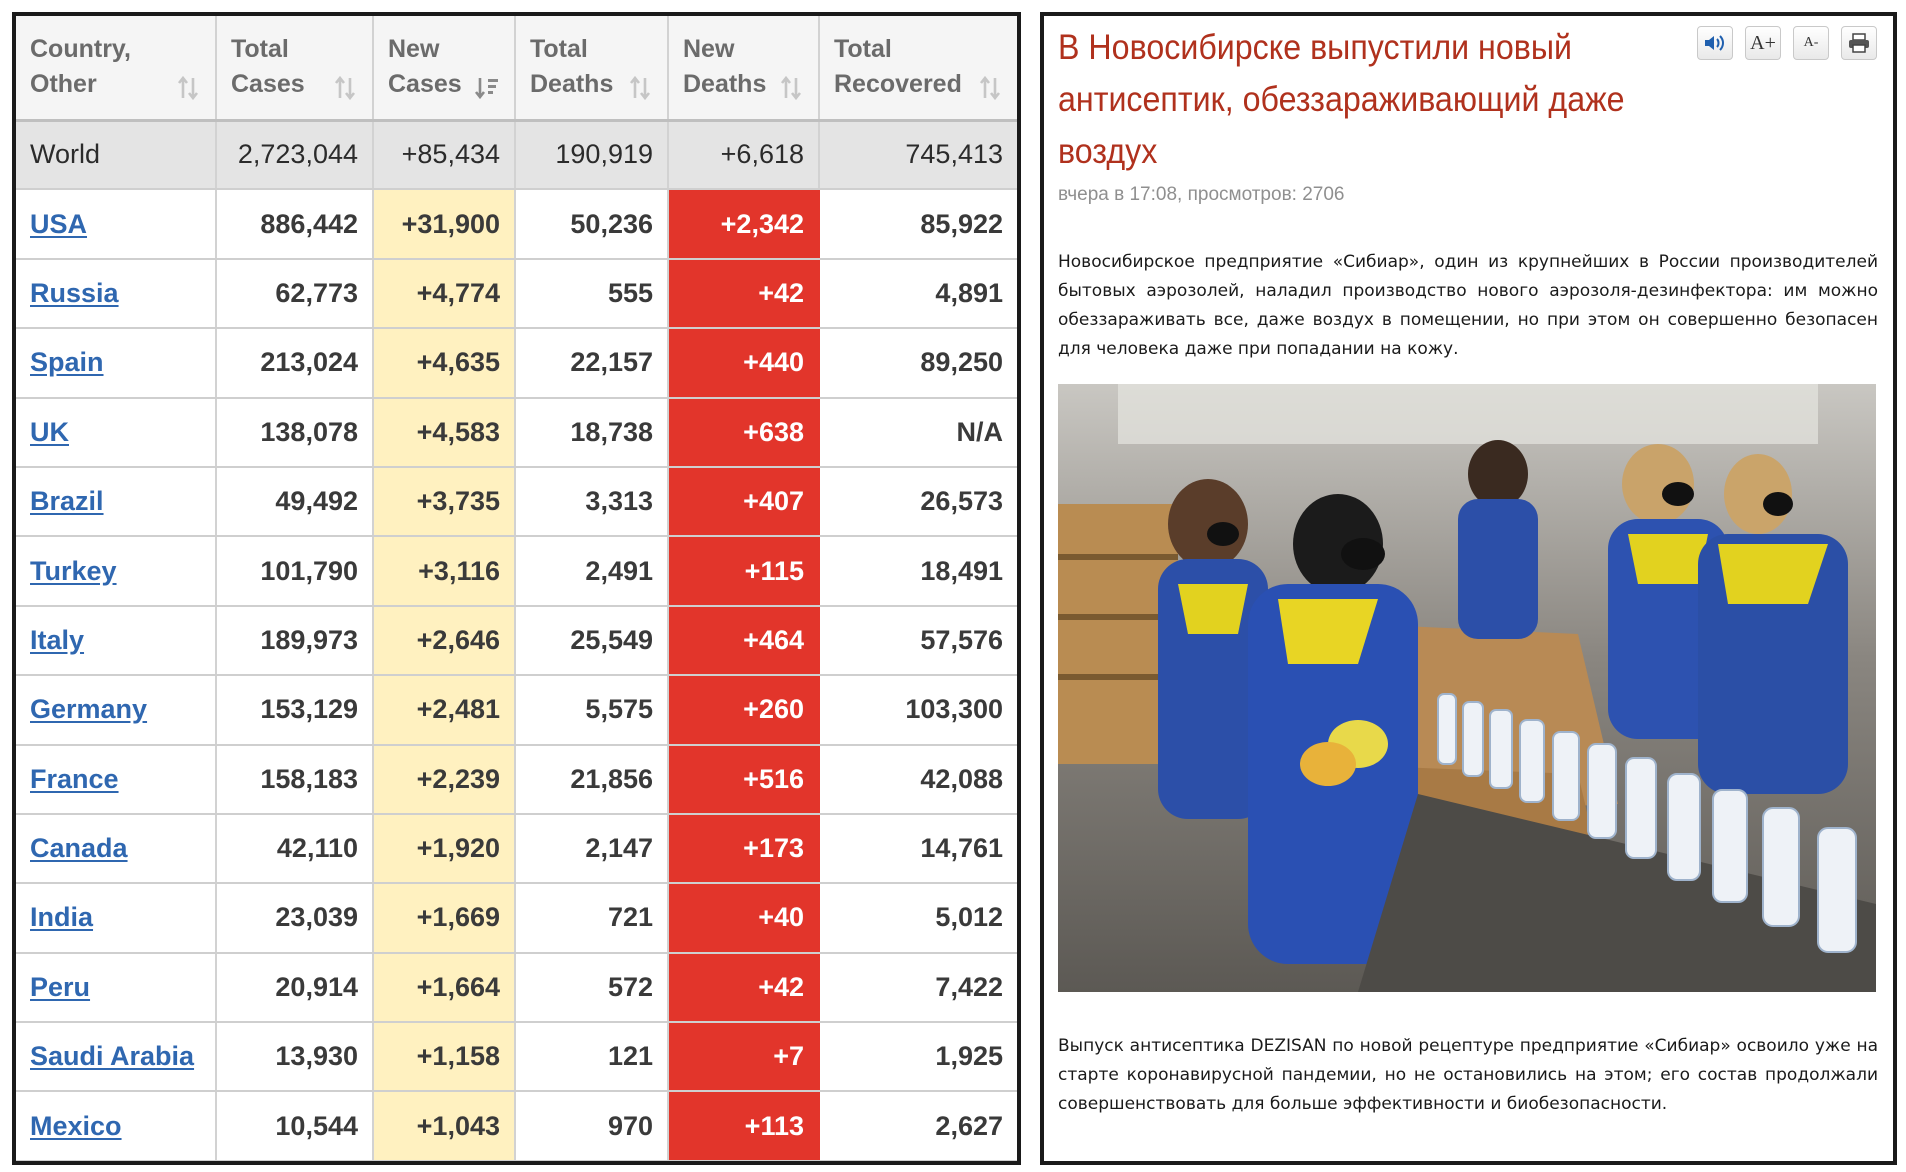 Image resolution: width=1906 pixels, height=1172 pixels. Describe the element at coordinates (116, 918) in the screenshot. I see `cell-country: India` at that location.